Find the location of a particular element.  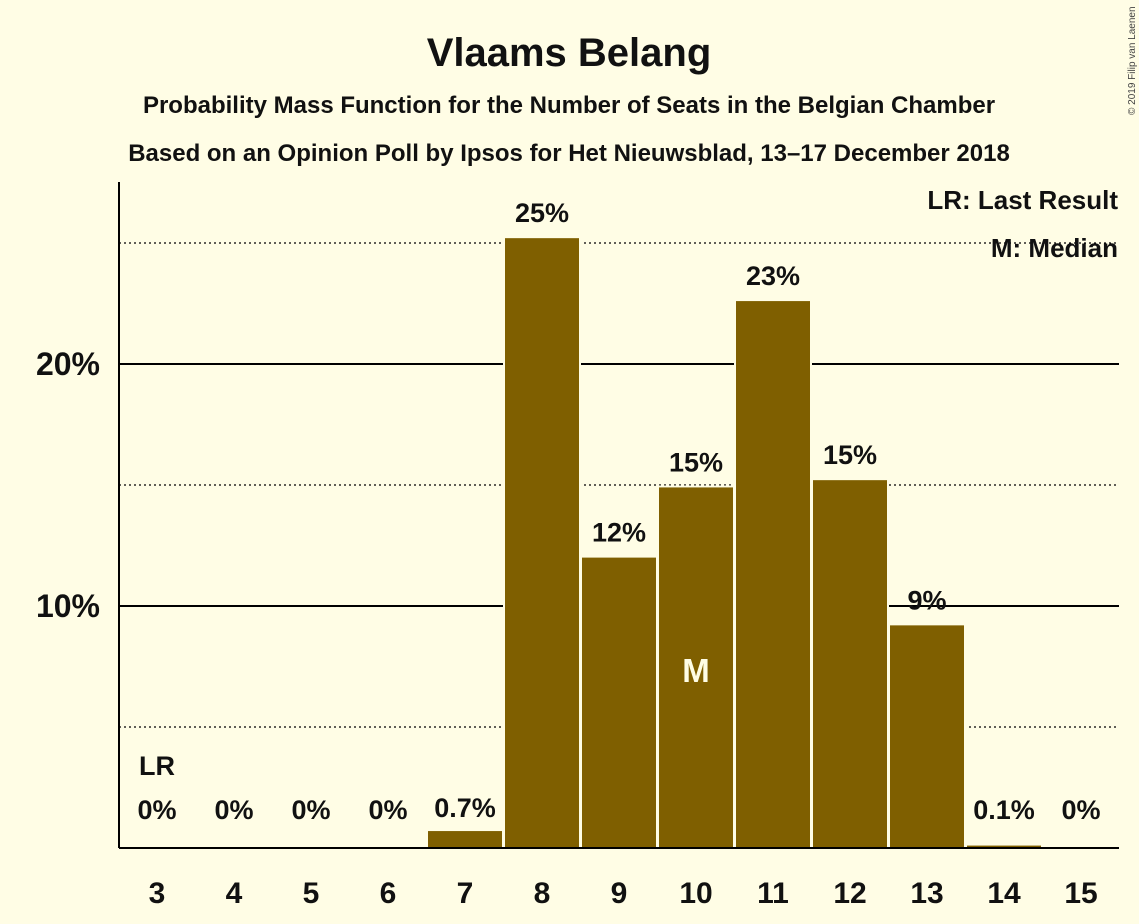

legend-median: M: Median is located at coordinates (1054, 248).